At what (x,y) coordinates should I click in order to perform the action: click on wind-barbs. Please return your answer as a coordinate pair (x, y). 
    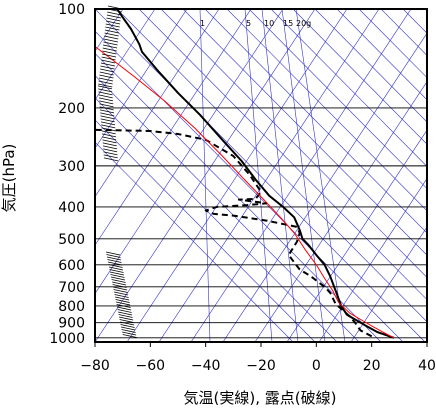
    Looking at the image, I should click on (117, 171).